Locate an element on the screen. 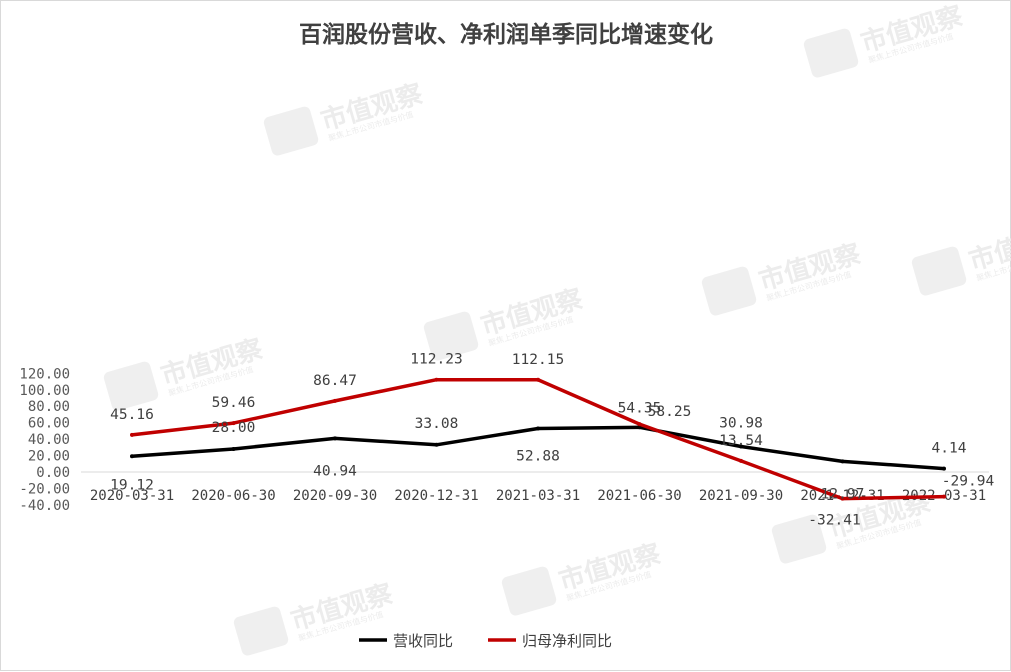  legend: 营收同比 归母净利同比 is located at coordinates (485, 641).